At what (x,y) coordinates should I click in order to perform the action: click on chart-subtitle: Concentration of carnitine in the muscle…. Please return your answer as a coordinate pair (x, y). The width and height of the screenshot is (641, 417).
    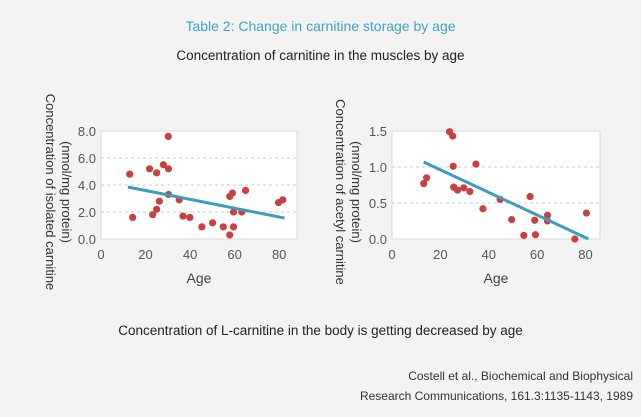
    Looking at the image, I should click on (320, 55).